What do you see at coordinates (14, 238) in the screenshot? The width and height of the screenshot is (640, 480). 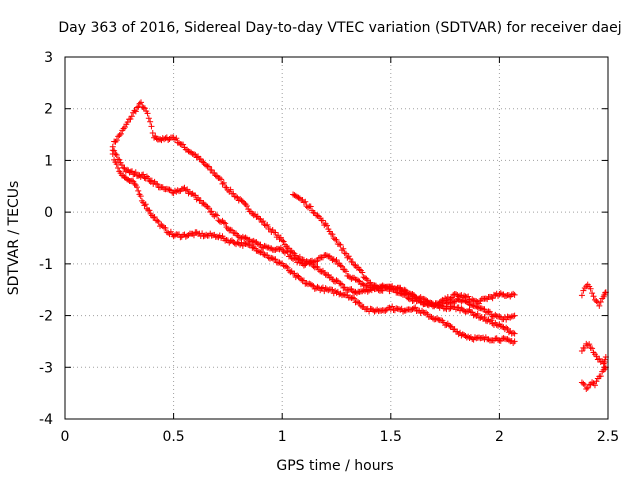 I see `y-axis-label: SDTVAR / TECUs` at bounding box center [14, 238].